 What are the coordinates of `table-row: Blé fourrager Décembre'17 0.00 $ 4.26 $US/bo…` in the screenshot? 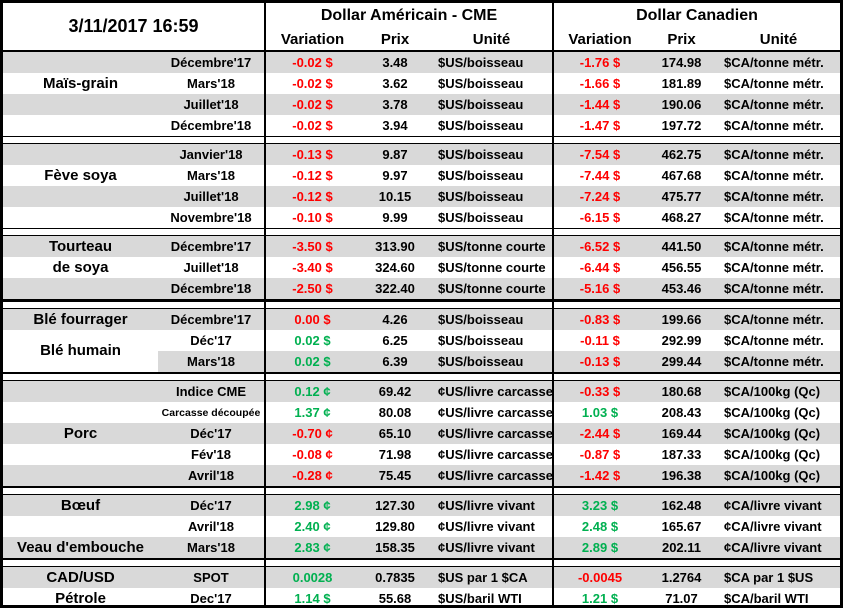 It's located at (421, 319).